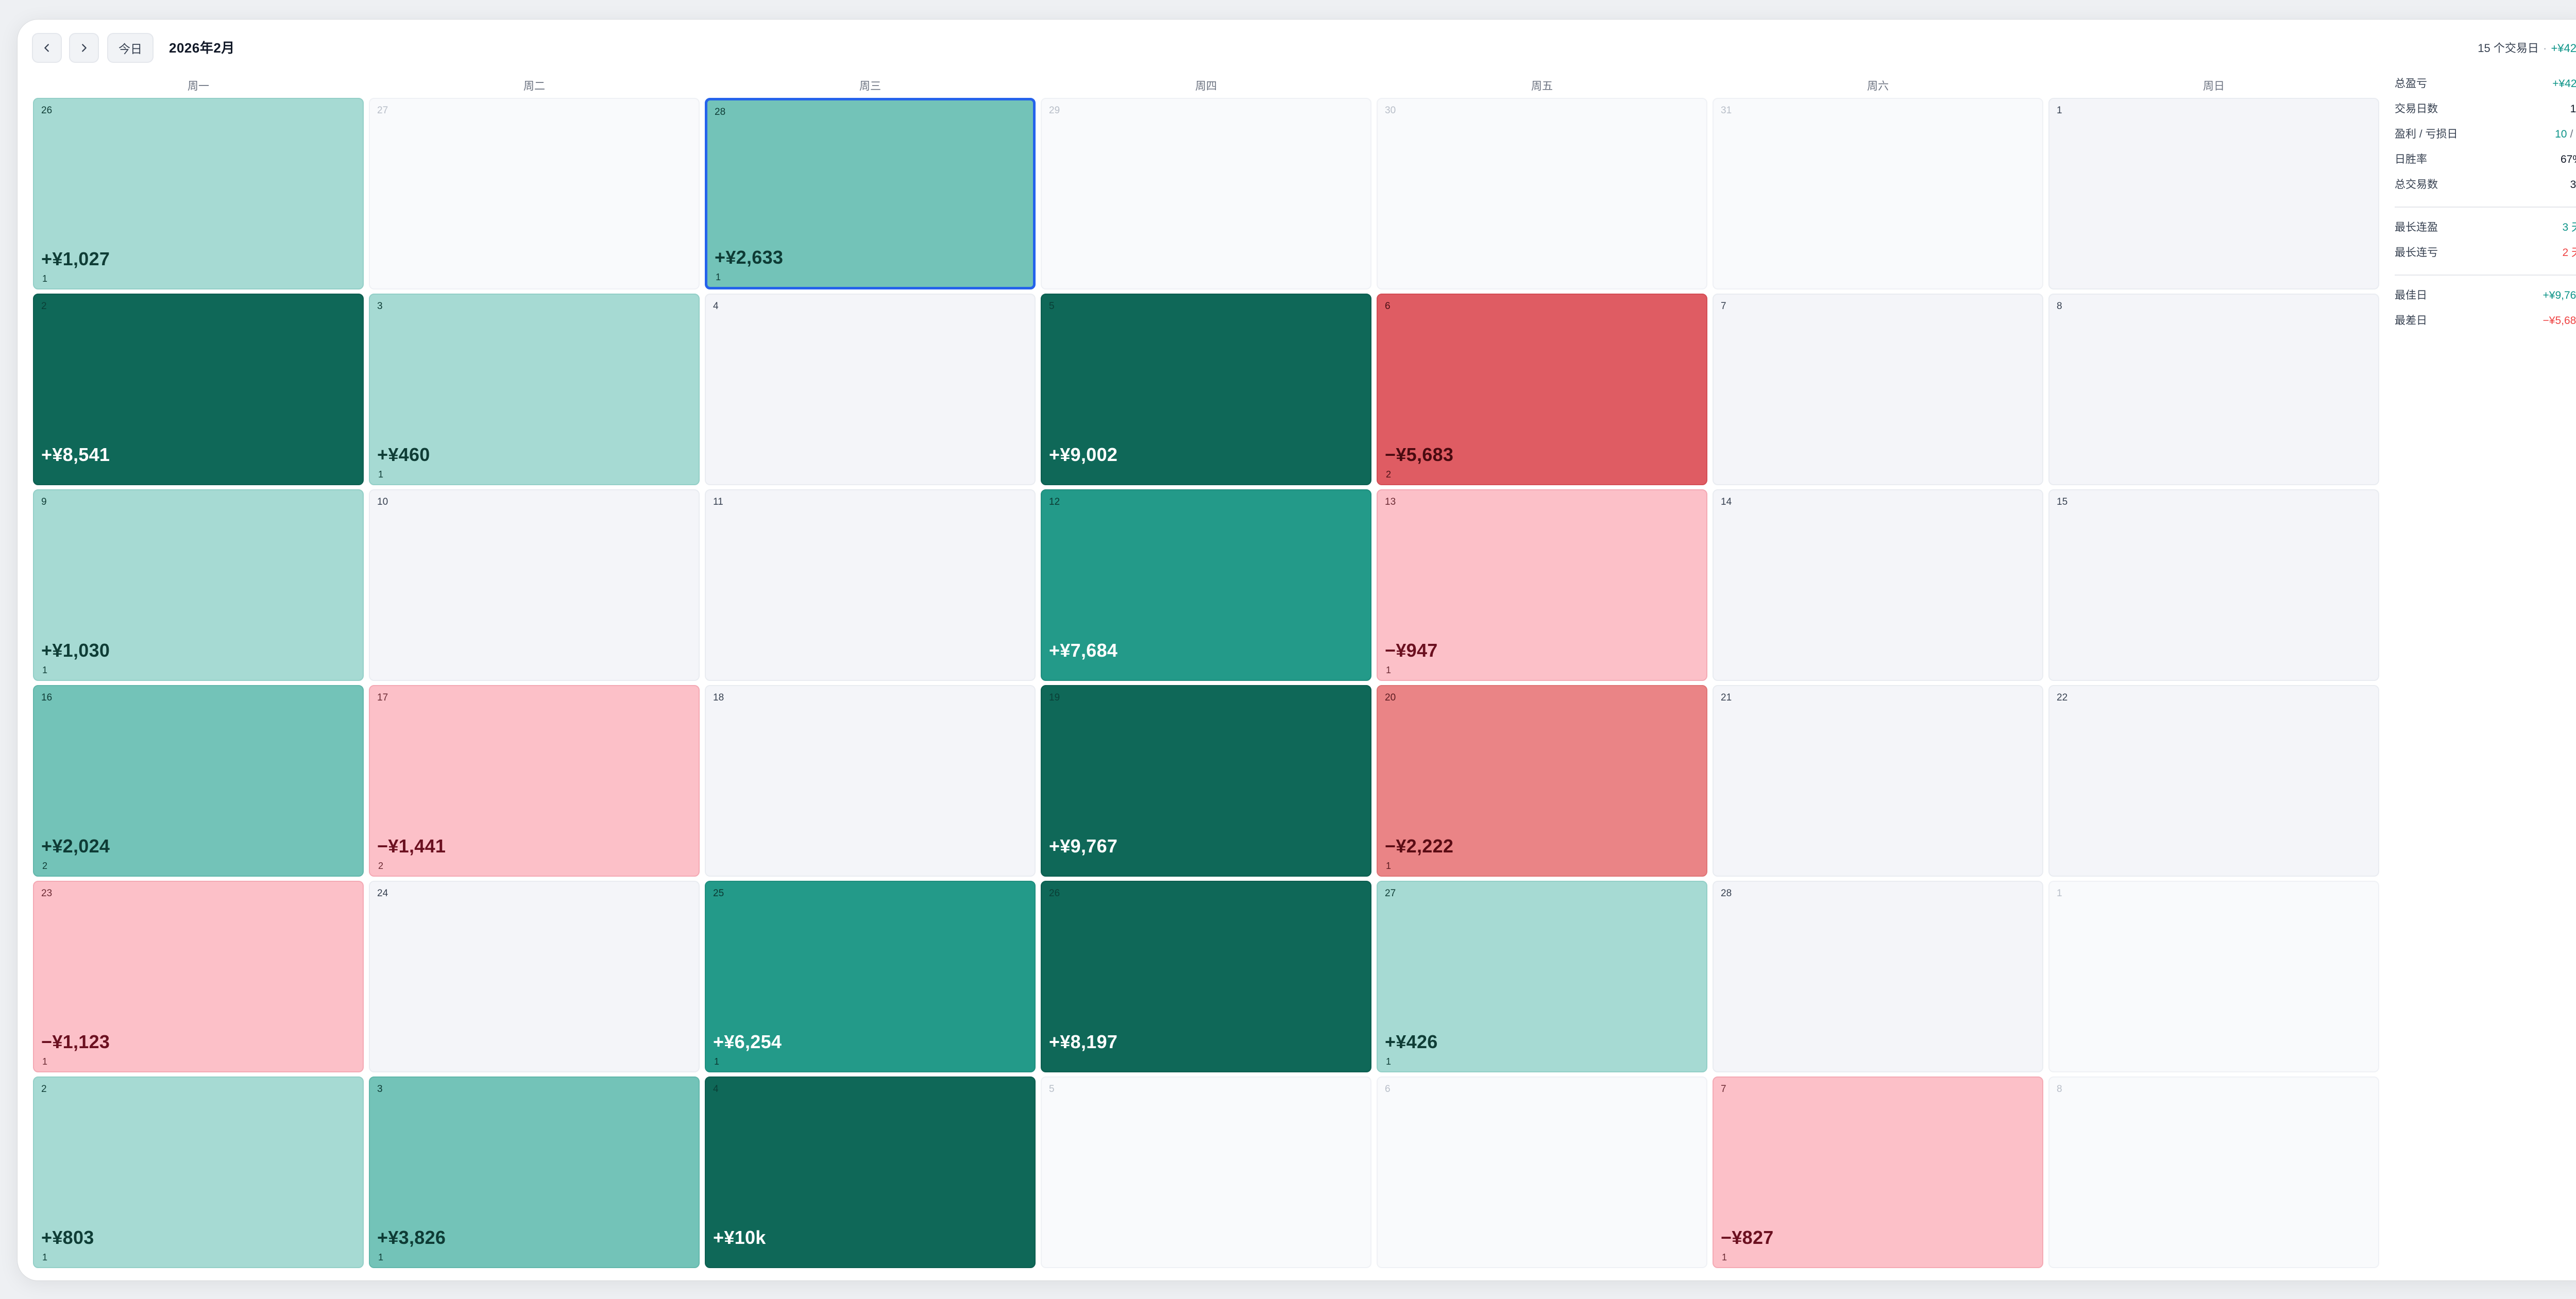  What do you see at coordinates (2485, 109) in the screenshot?
I see `stat-trading-days: 交易日数 15` at bounding box center [2485, 109].